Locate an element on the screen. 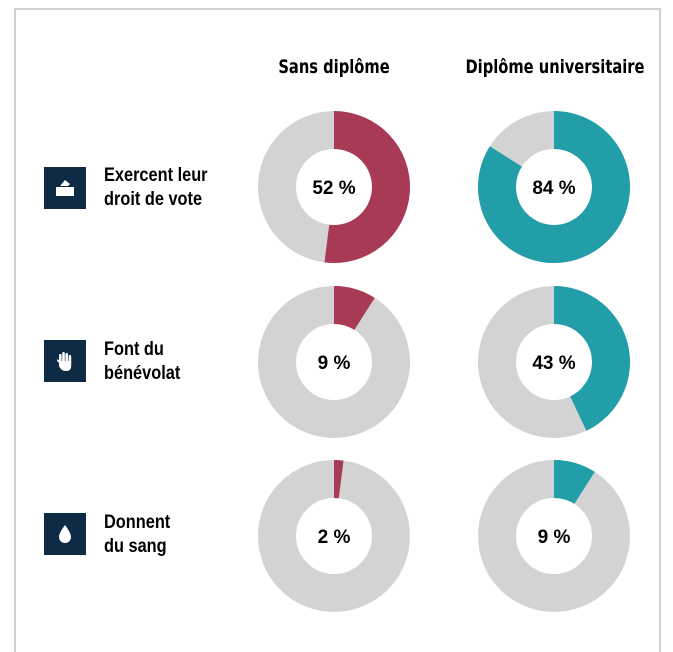 This screenshot has height=652, width=673. row-label-line: Donnent is located at coordinates (137, 522).